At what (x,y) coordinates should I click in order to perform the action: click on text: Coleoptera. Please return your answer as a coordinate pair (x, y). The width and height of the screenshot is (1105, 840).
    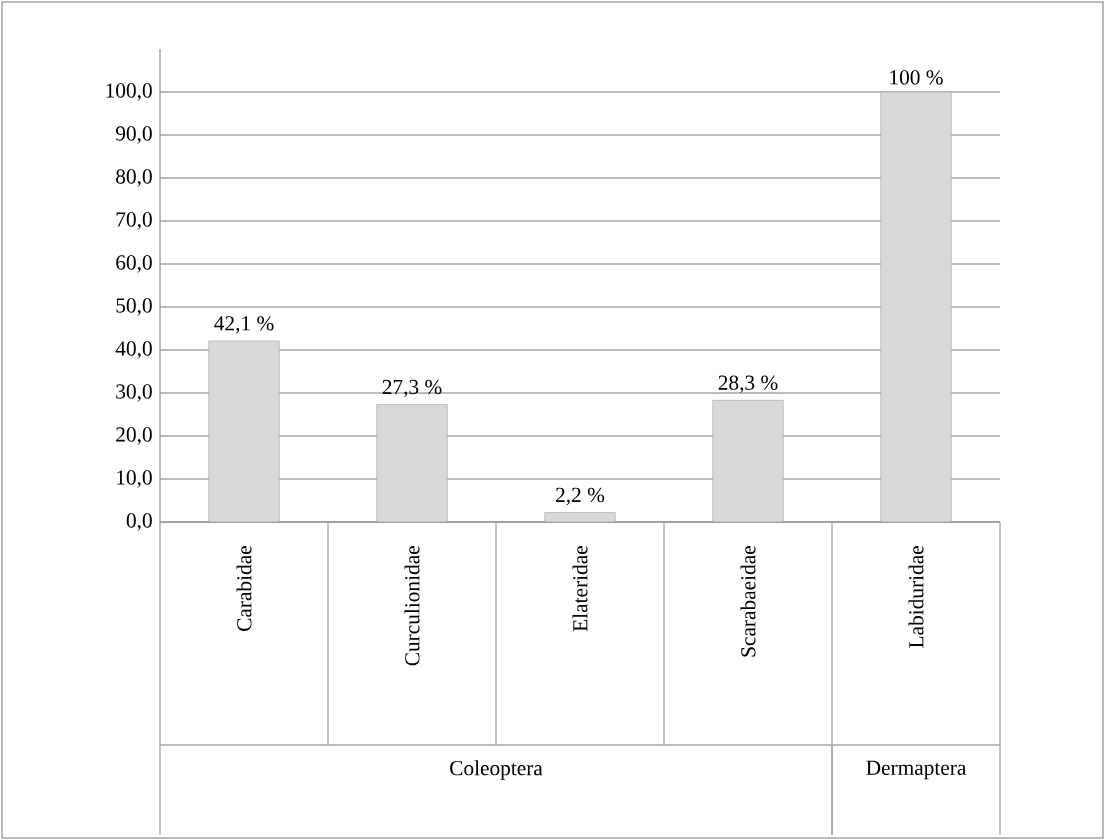
    Looking at the image, I should click on (496, 770).